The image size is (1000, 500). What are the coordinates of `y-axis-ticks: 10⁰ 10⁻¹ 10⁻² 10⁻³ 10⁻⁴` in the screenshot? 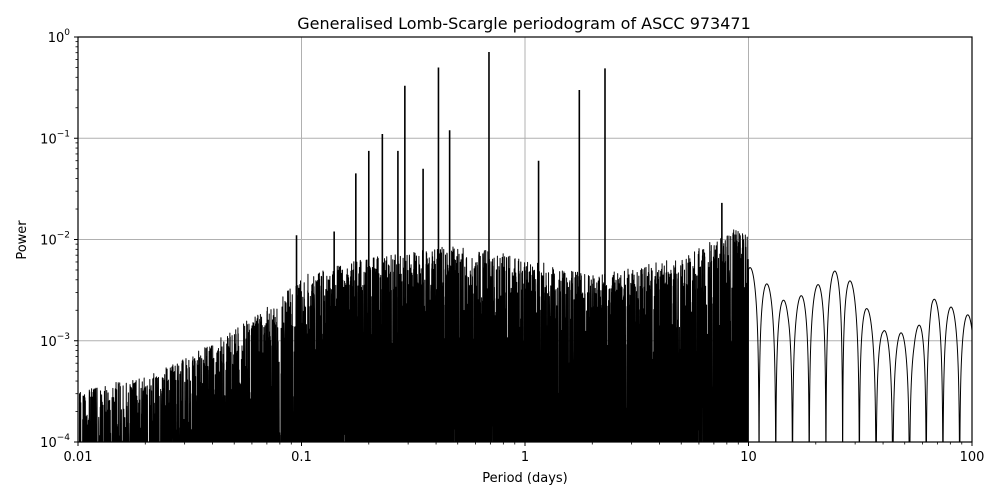 It's located at (59, 239).